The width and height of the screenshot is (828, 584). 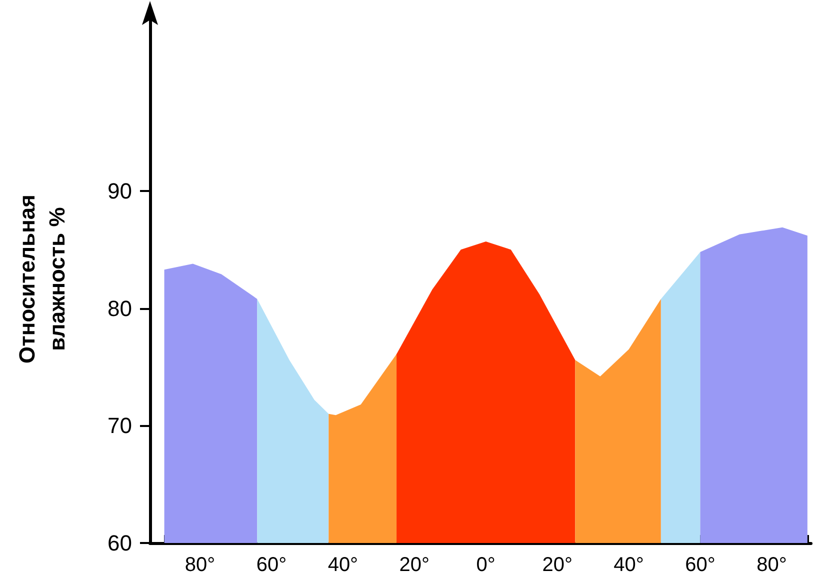 I want to click on y-tick-label: 90, so click(x=120, y=191).